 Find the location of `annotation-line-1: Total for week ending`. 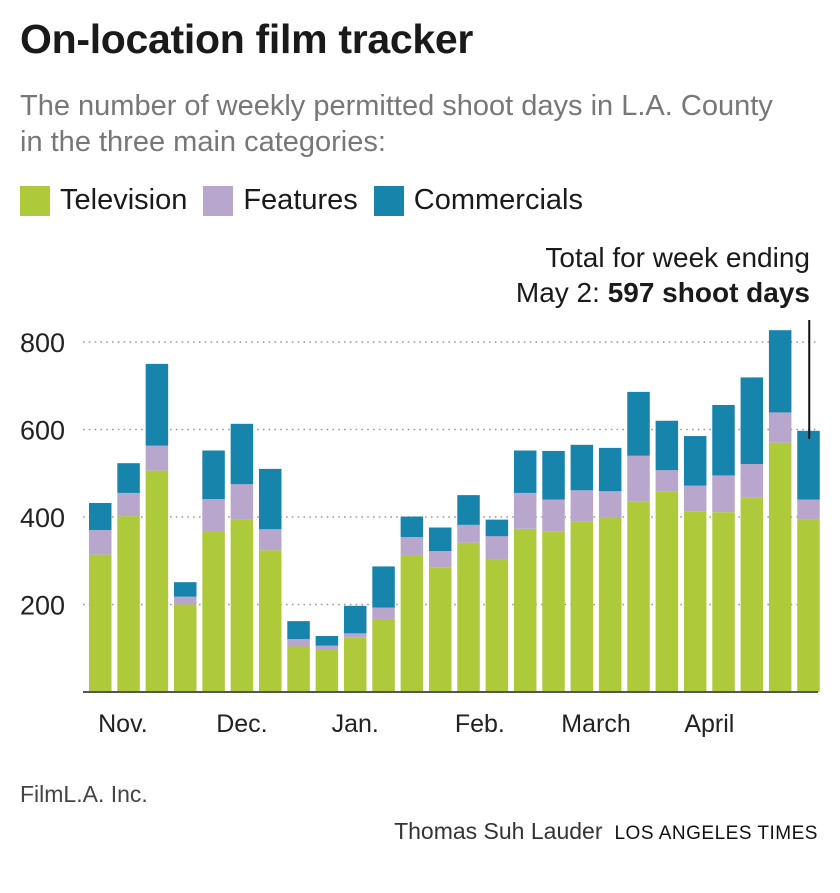

annotation-line-1: Total for week ending is located at coordinates (677, 257).